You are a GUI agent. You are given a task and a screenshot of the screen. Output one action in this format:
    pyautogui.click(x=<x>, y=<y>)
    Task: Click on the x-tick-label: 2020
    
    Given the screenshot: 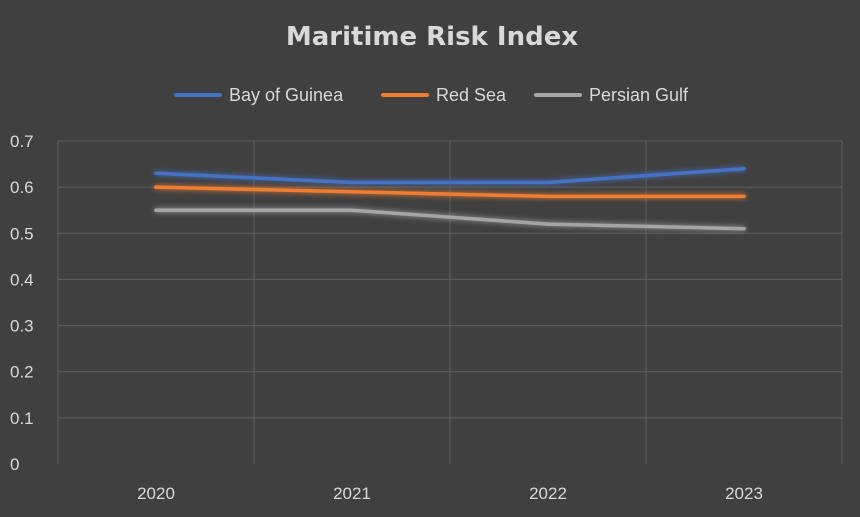 What is the action you would take?
    pyautogui.click(x=156, y=493)
    